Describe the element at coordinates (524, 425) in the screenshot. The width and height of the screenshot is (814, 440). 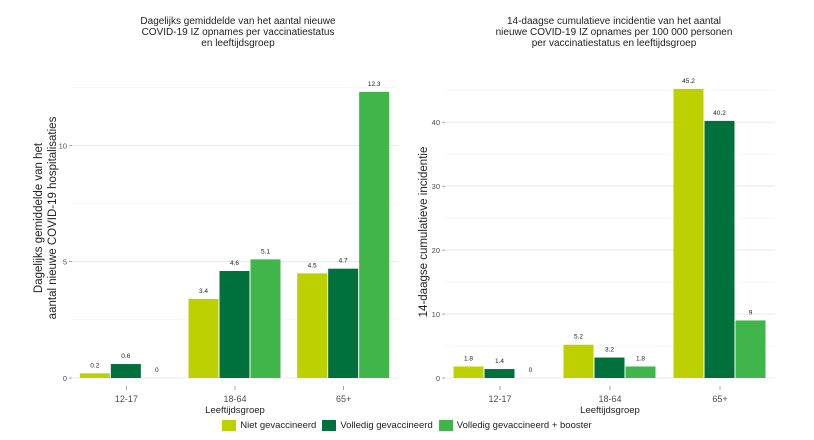
I see `legend-label-booster: Volledig gevaccineerd + booster` at that location.